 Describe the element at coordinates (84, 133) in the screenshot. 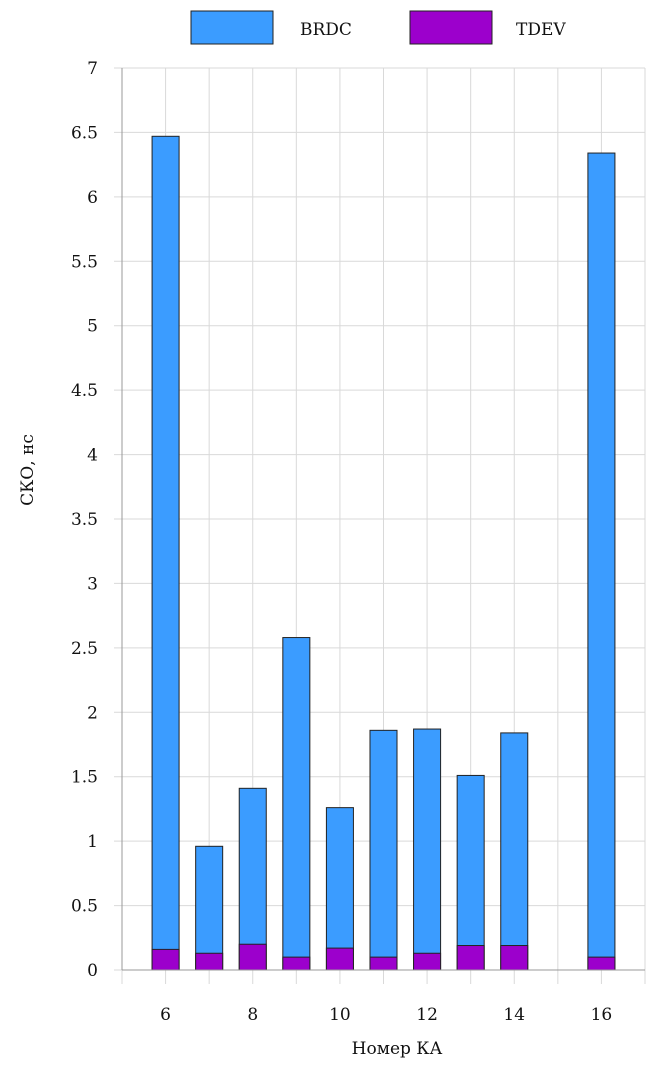

I see `y-tick-label: 6.5` at that location.